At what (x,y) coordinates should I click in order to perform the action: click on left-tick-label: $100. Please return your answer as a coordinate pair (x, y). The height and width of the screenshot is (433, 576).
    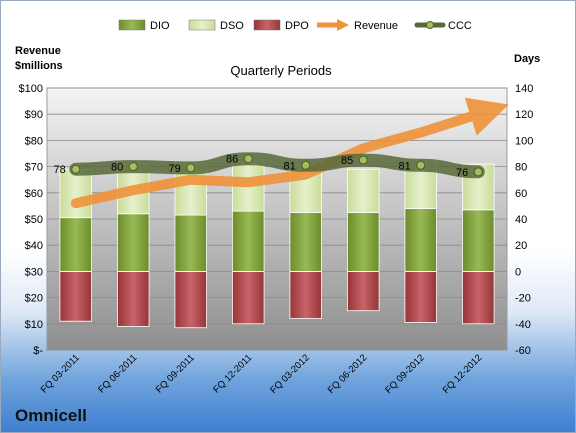
    Looking at the image, I should click on (31, 89).